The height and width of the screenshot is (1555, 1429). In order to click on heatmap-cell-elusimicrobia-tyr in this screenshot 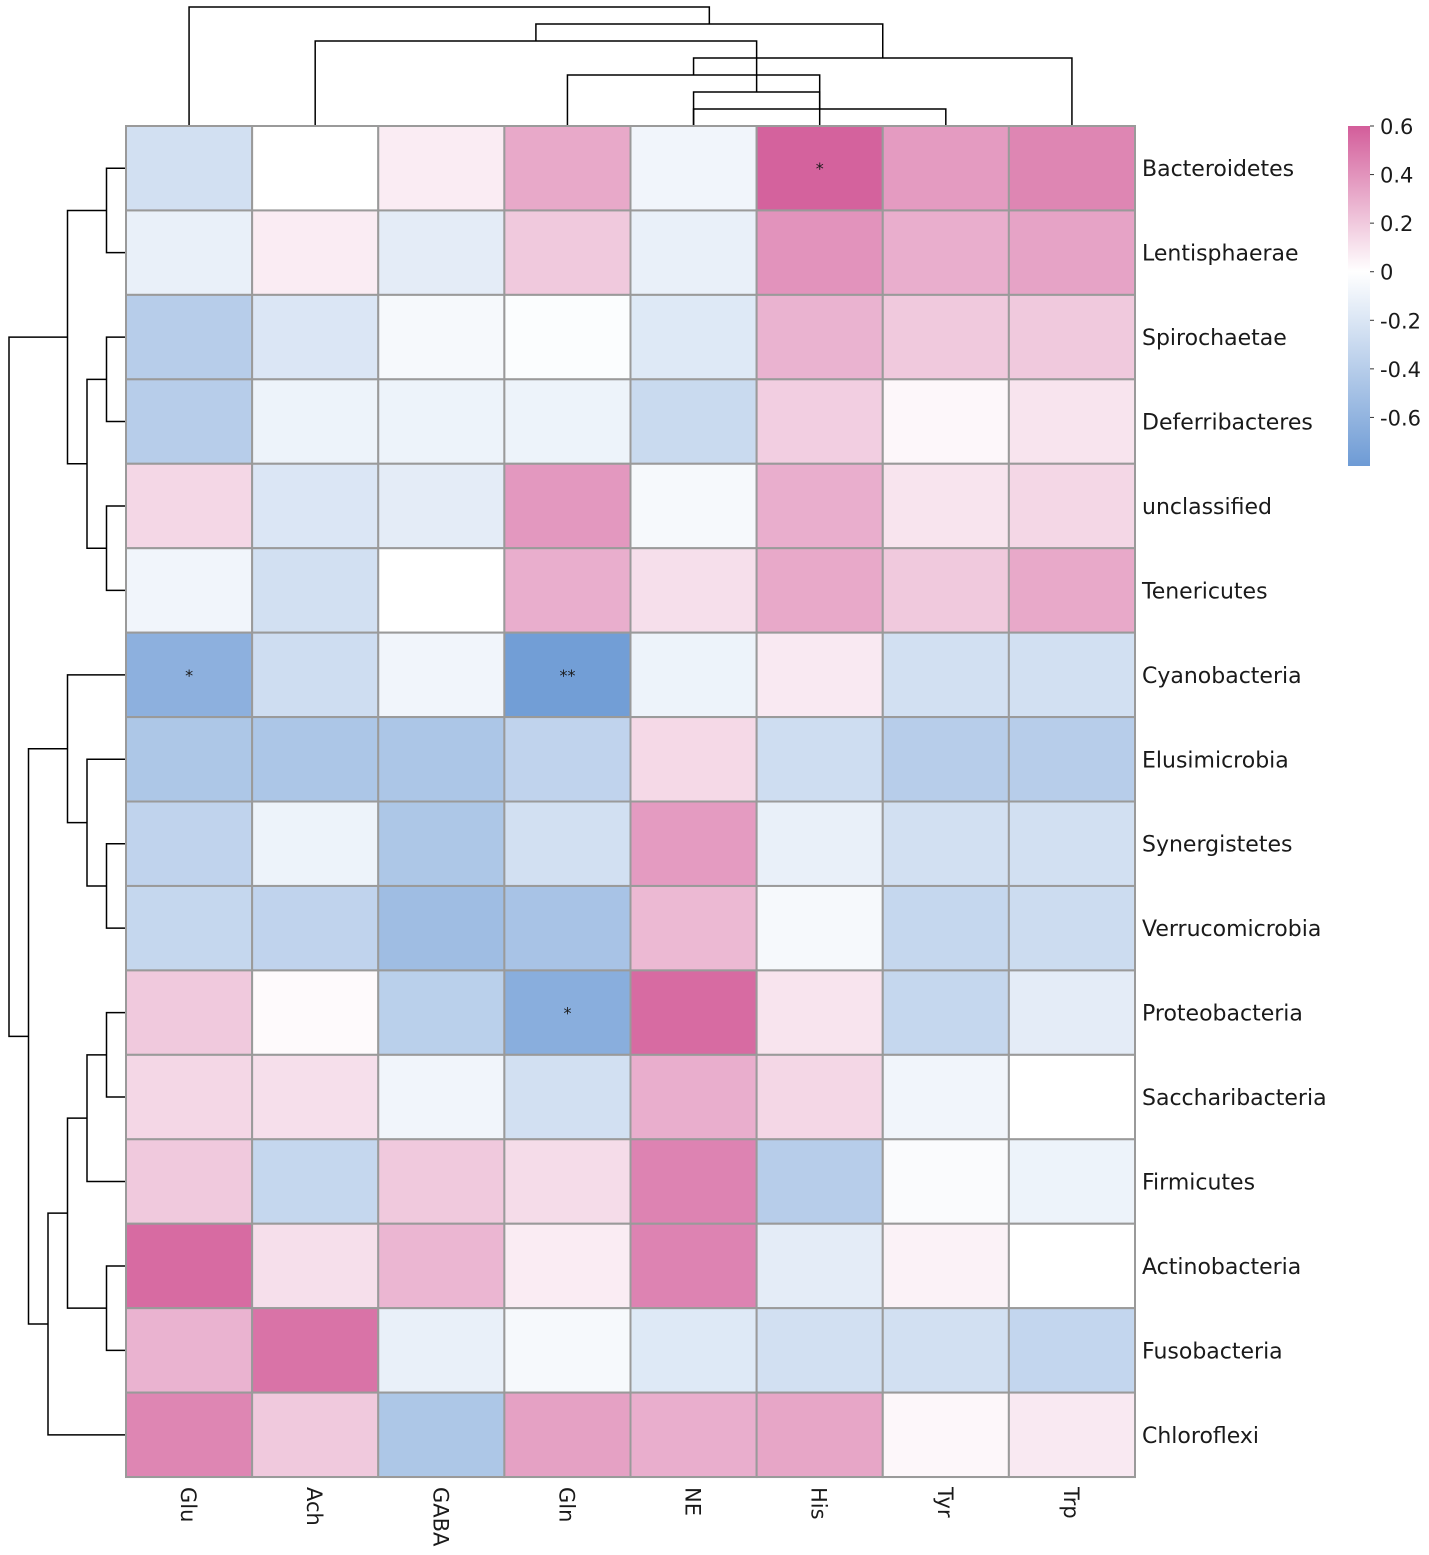, I will do `click(945, 759)`.